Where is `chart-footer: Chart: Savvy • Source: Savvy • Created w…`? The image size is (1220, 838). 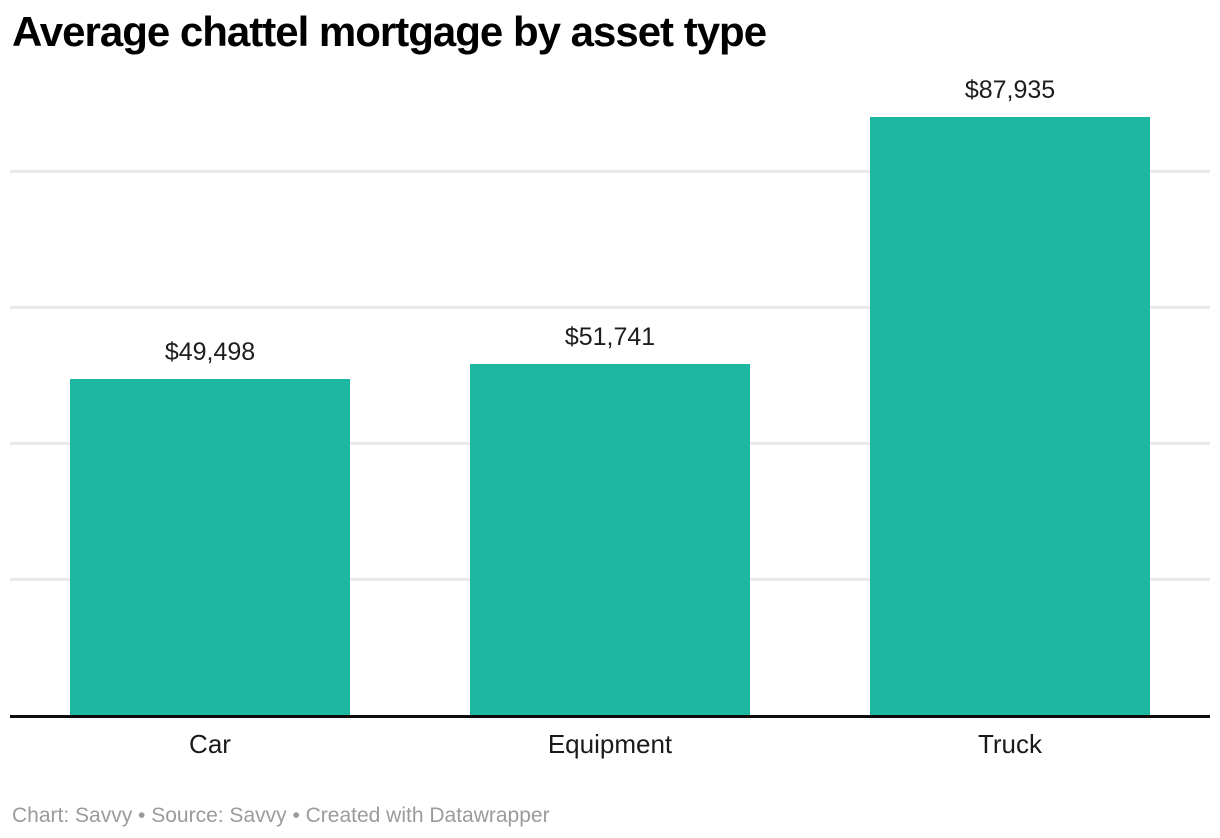
chart-footer: Chart: Savvy • Source: Savvy • Created w… is located at coordinates (281, 815).